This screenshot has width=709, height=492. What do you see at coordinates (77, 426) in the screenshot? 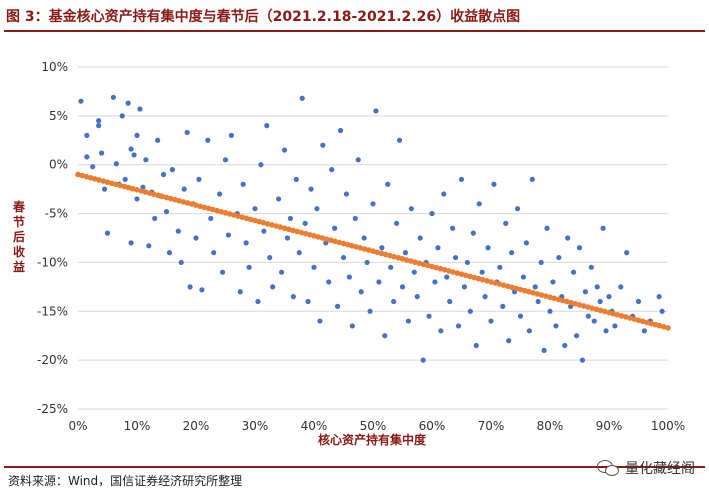
I see `x-tick-label: 0%` at bounding box center [77, 426].